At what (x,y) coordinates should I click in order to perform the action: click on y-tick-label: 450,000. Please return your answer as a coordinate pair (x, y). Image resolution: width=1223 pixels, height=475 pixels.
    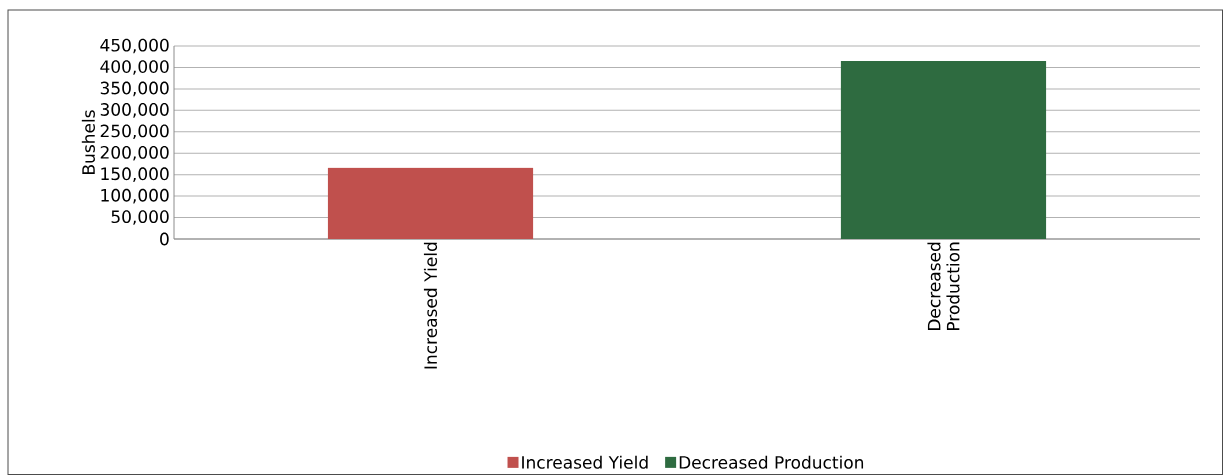
    Looking at the image, I should click on (134, 46).